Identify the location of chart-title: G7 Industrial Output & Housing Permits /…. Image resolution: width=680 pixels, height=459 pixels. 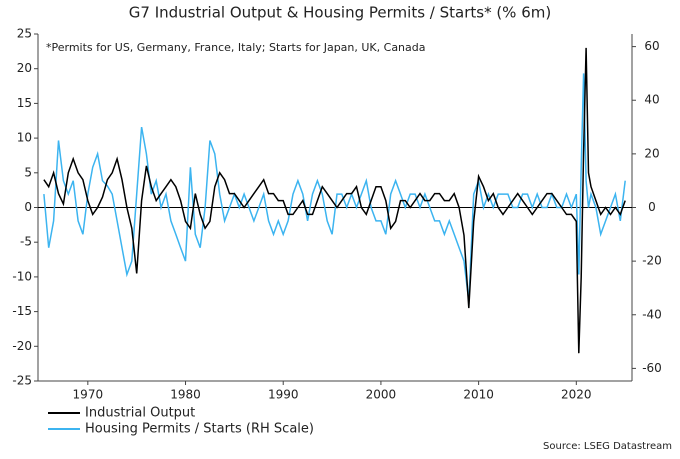
(340, 13).